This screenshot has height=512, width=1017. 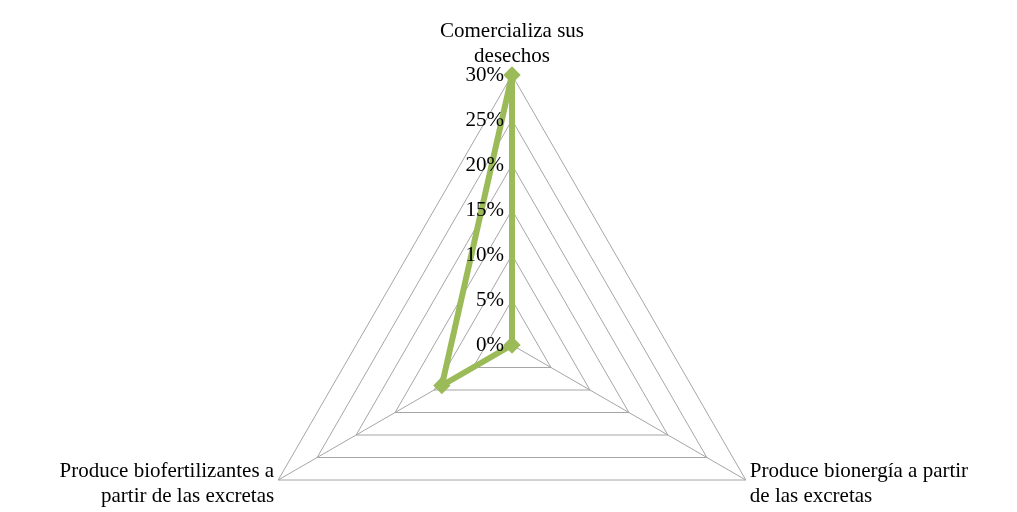 What do you see at coordinates (859, 482) in the screenshot?
I see `spoke-label: Produce bionergía a partir de las excretas` at bounding box center [859, 482].